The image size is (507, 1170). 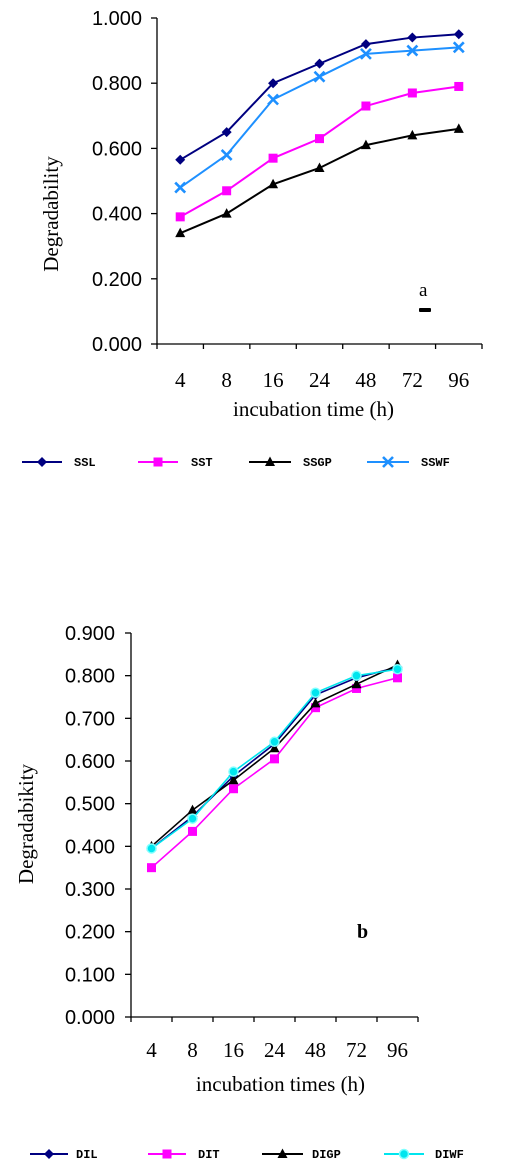 I want to click on legend-marker-dil, so click(x=49, y=1154).